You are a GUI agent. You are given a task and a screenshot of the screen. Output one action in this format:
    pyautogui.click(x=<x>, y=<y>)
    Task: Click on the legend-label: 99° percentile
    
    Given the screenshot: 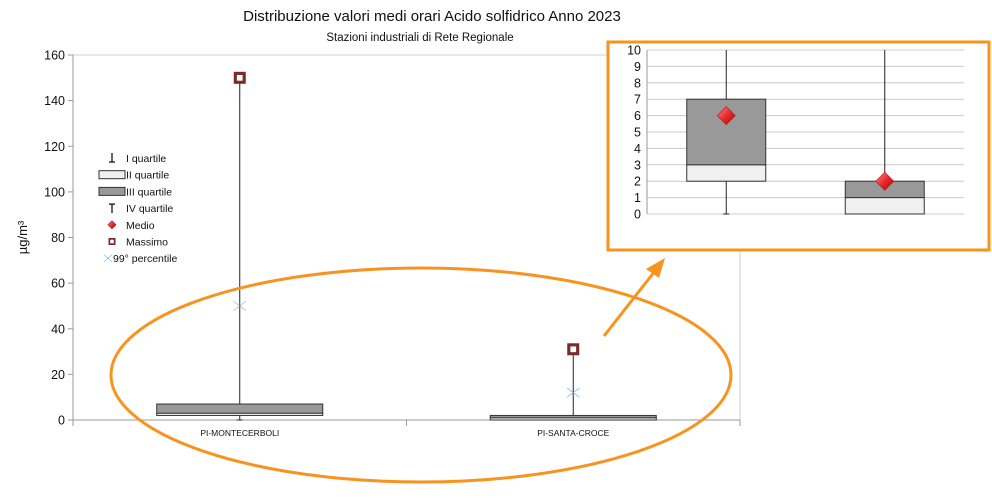 What is the action you would take?
    pyautogui.click(x=145, y=259)
    